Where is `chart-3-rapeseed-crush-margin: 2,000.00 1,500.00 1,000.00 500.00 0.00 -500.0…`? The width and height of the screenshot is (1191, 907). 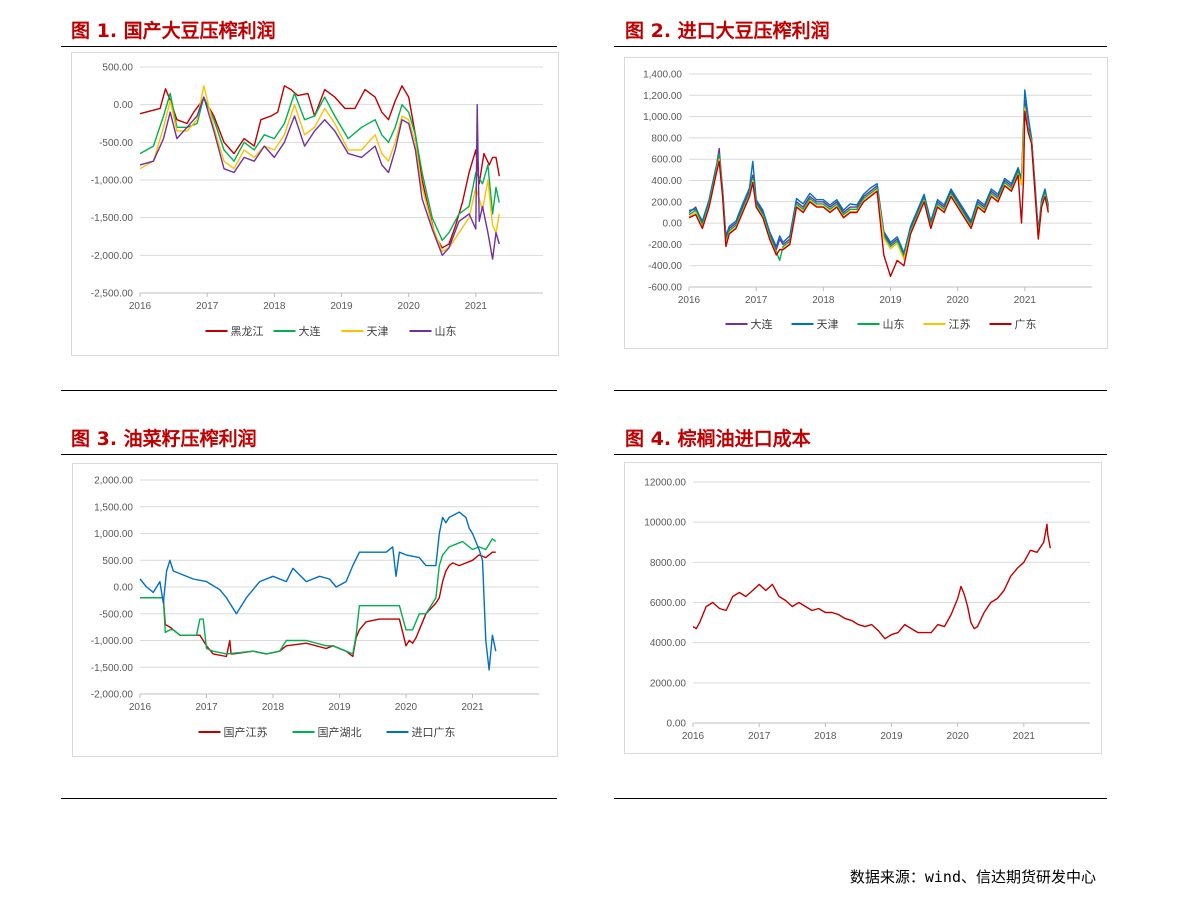 chart-3-rapeseed-crush-margin: 2,000.00 1,500.00 1,000.00 500.00 0.00 -500.0… is located at coordinates (315, 607).